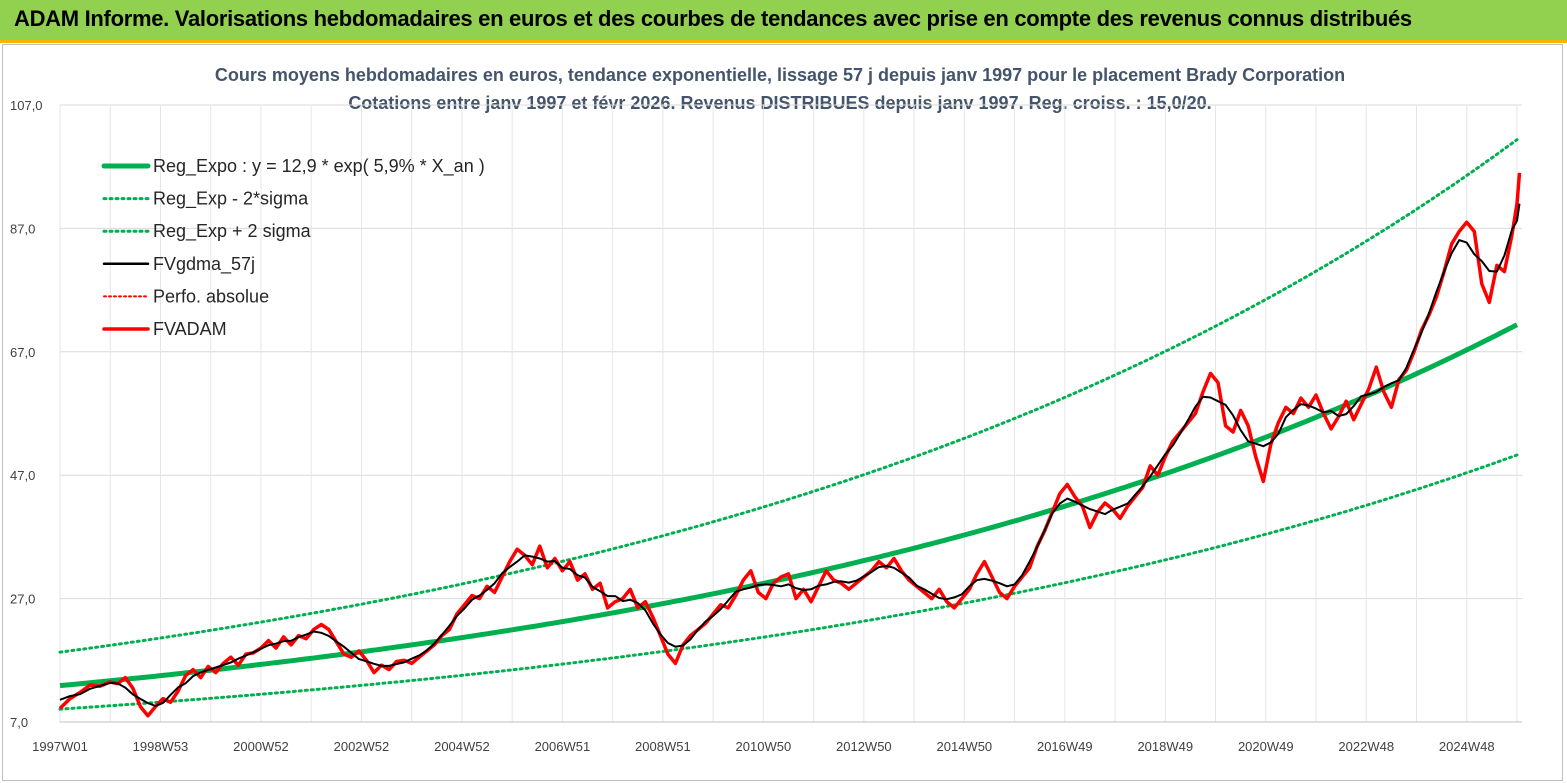 The width and height of the screenshot is (1567, 783). I want to click on y-tick-label: 87,0, so click(22, 228).